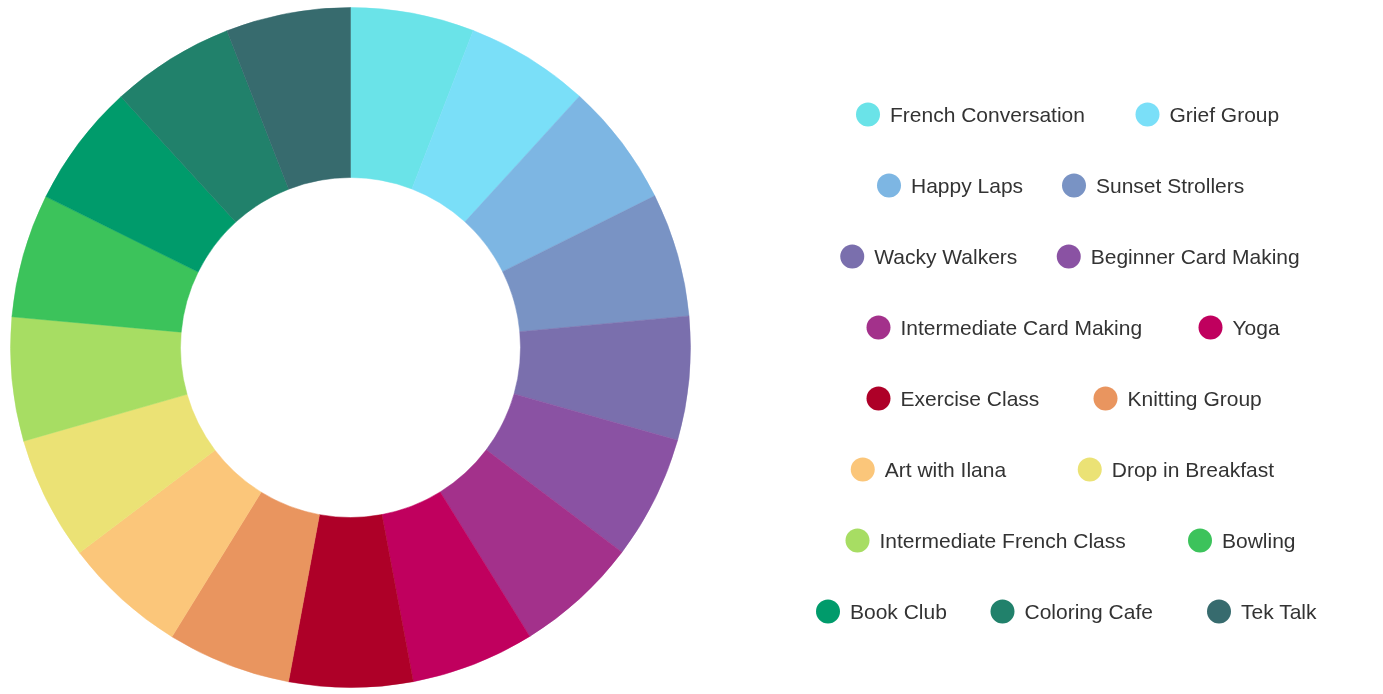 The height and width of the screenshot is (694, 1383). I want to click on legend-label: Bowling, so click(1259, 540).